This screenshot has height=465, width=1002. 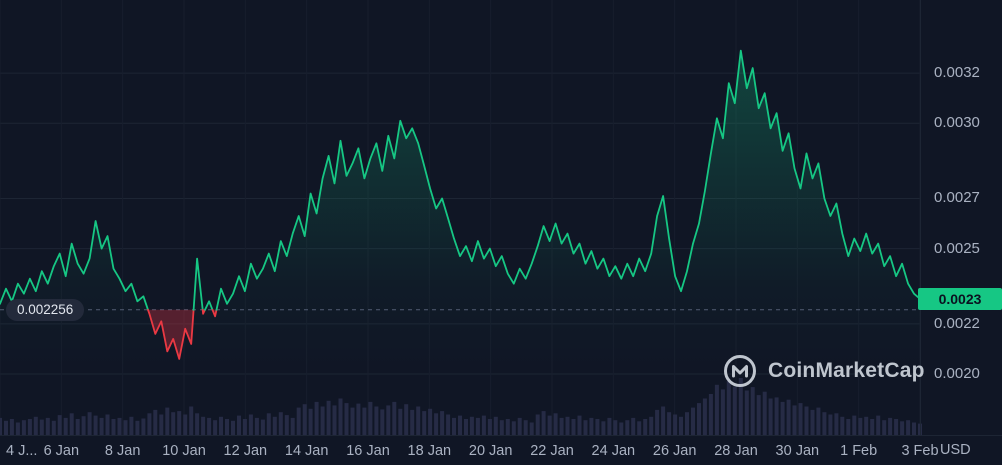 I want to click on current-price-badge: 0.0023, so click(x=960, y=298).